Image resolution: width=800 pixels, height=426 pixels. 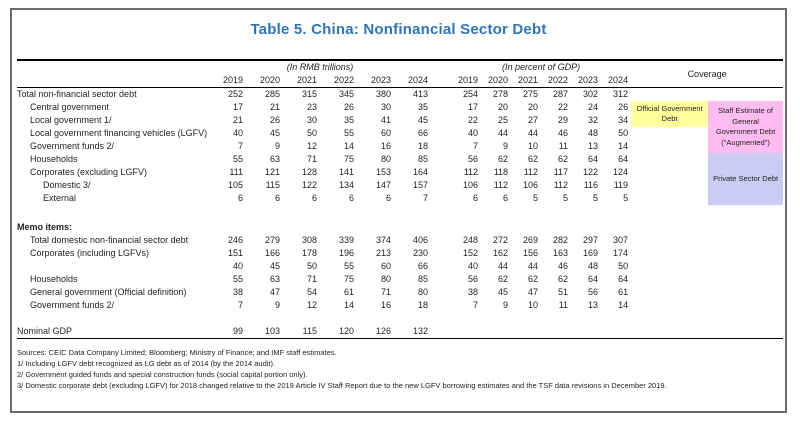 I want to click on row-label: External, so click(x=60, y=198).